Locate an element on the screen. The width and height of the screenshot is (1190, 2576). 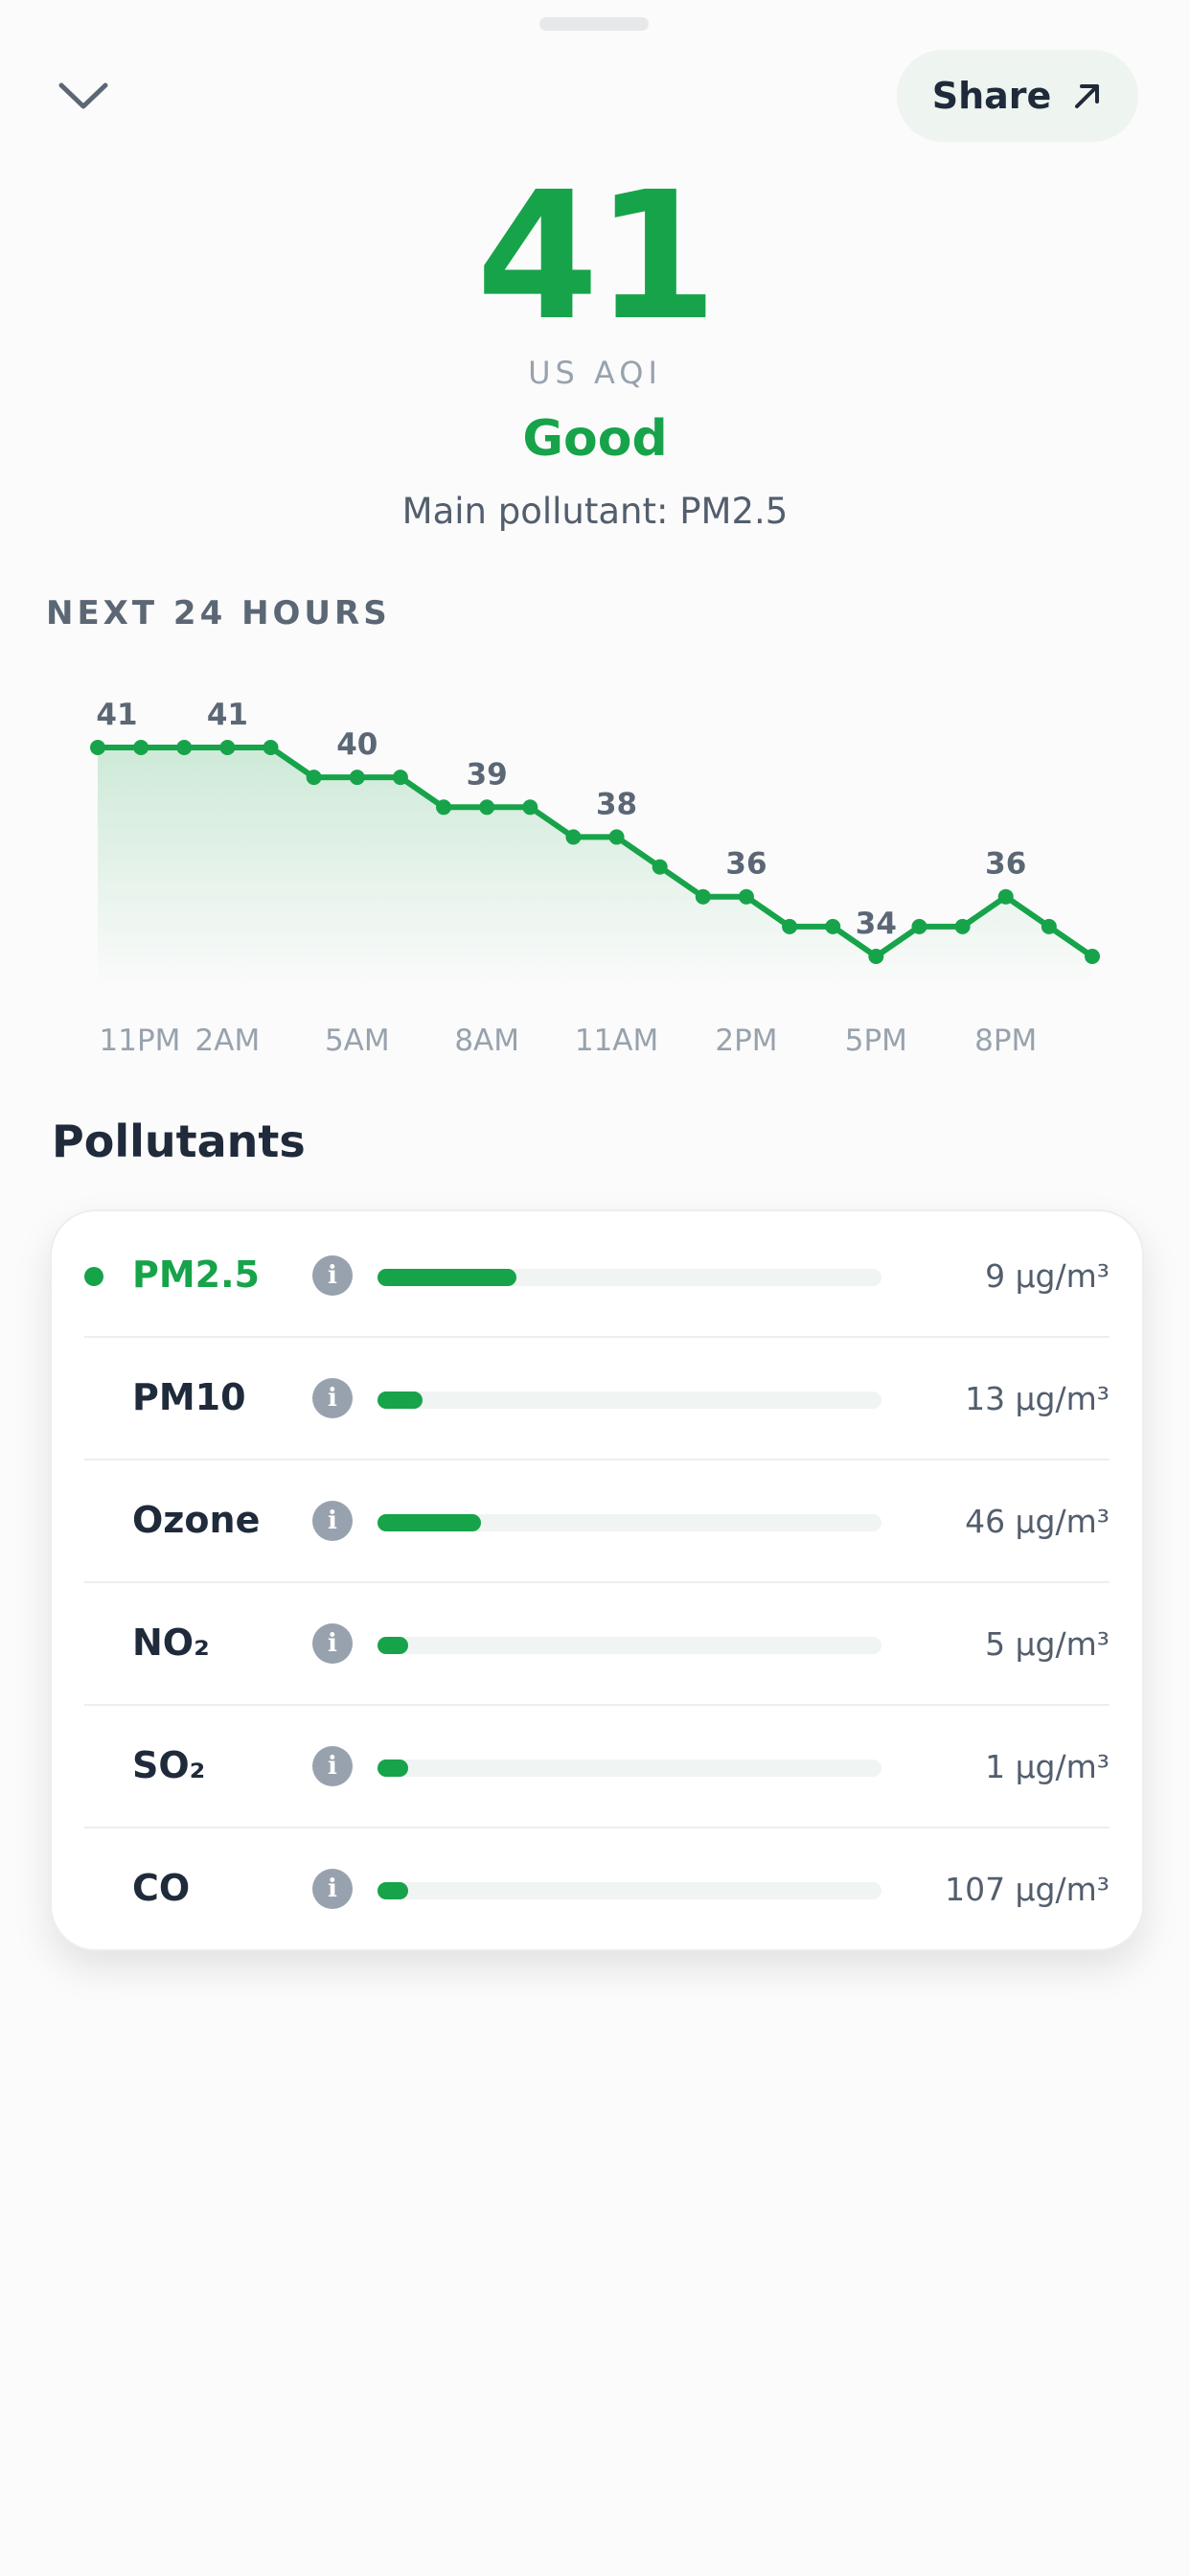
pollutant-value: 107 µg/m³ is located at coordinates (1028, 1889).